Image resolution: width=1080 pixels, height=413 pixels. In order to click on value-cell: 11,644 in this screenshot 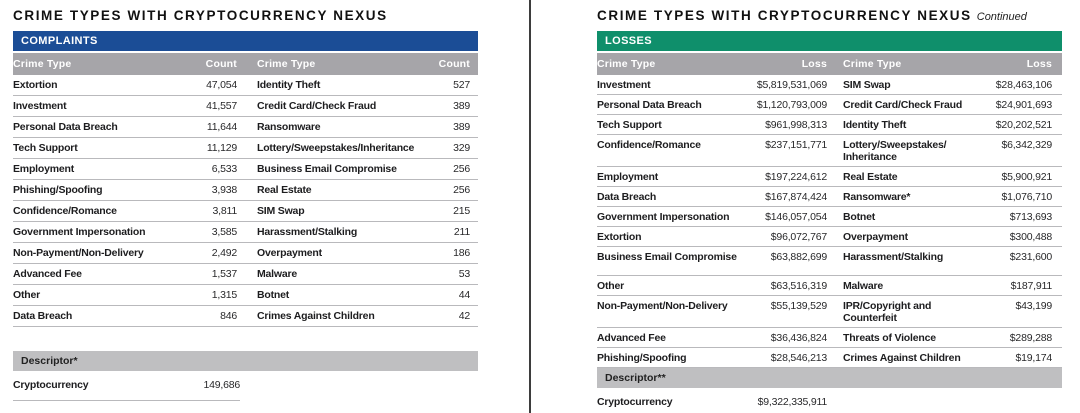, I will do `click(215, 127)`.